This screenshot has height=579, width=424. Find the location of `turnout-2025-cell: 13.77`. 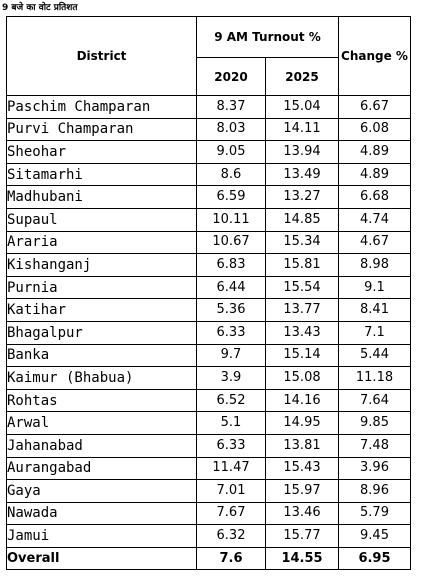

turnout-2025-cell: 13.77 is located at coordinates (302, 310).